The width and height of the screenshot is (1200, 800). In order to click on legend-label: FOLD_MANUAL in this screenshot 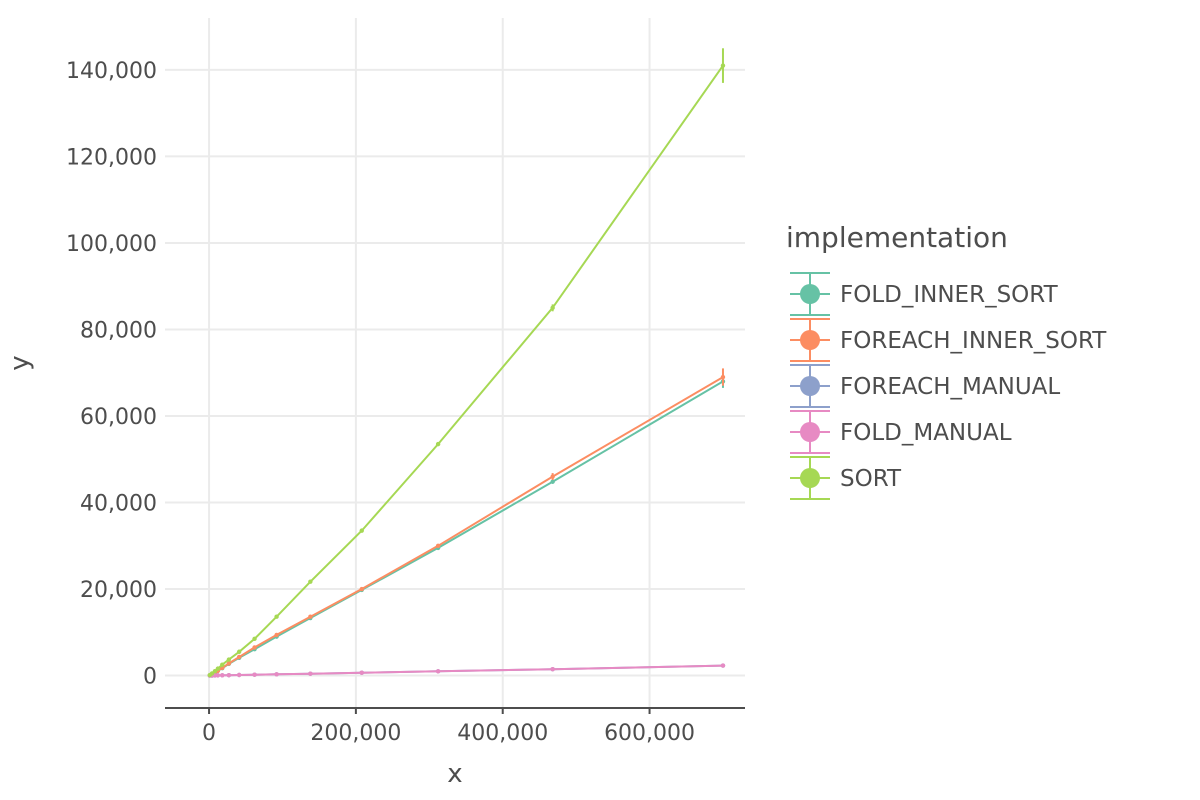, I will do `click(926, 433)`.